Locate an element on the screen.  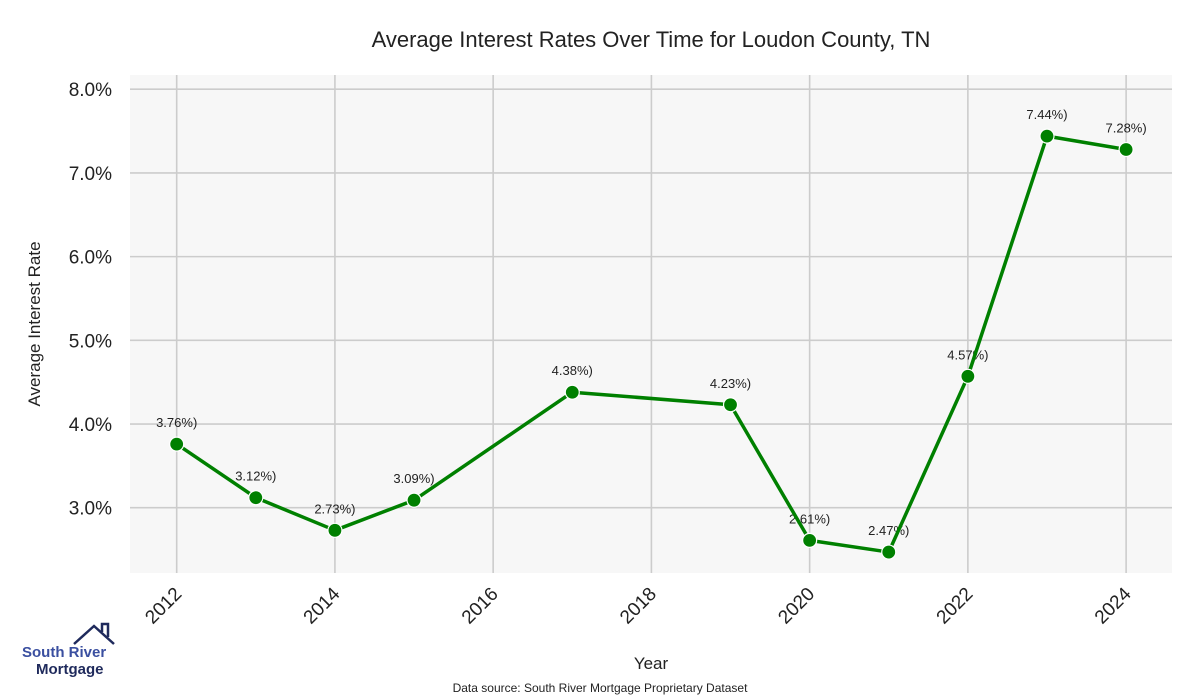
data-label: 4.57%) is located at coordinates (967, 354).